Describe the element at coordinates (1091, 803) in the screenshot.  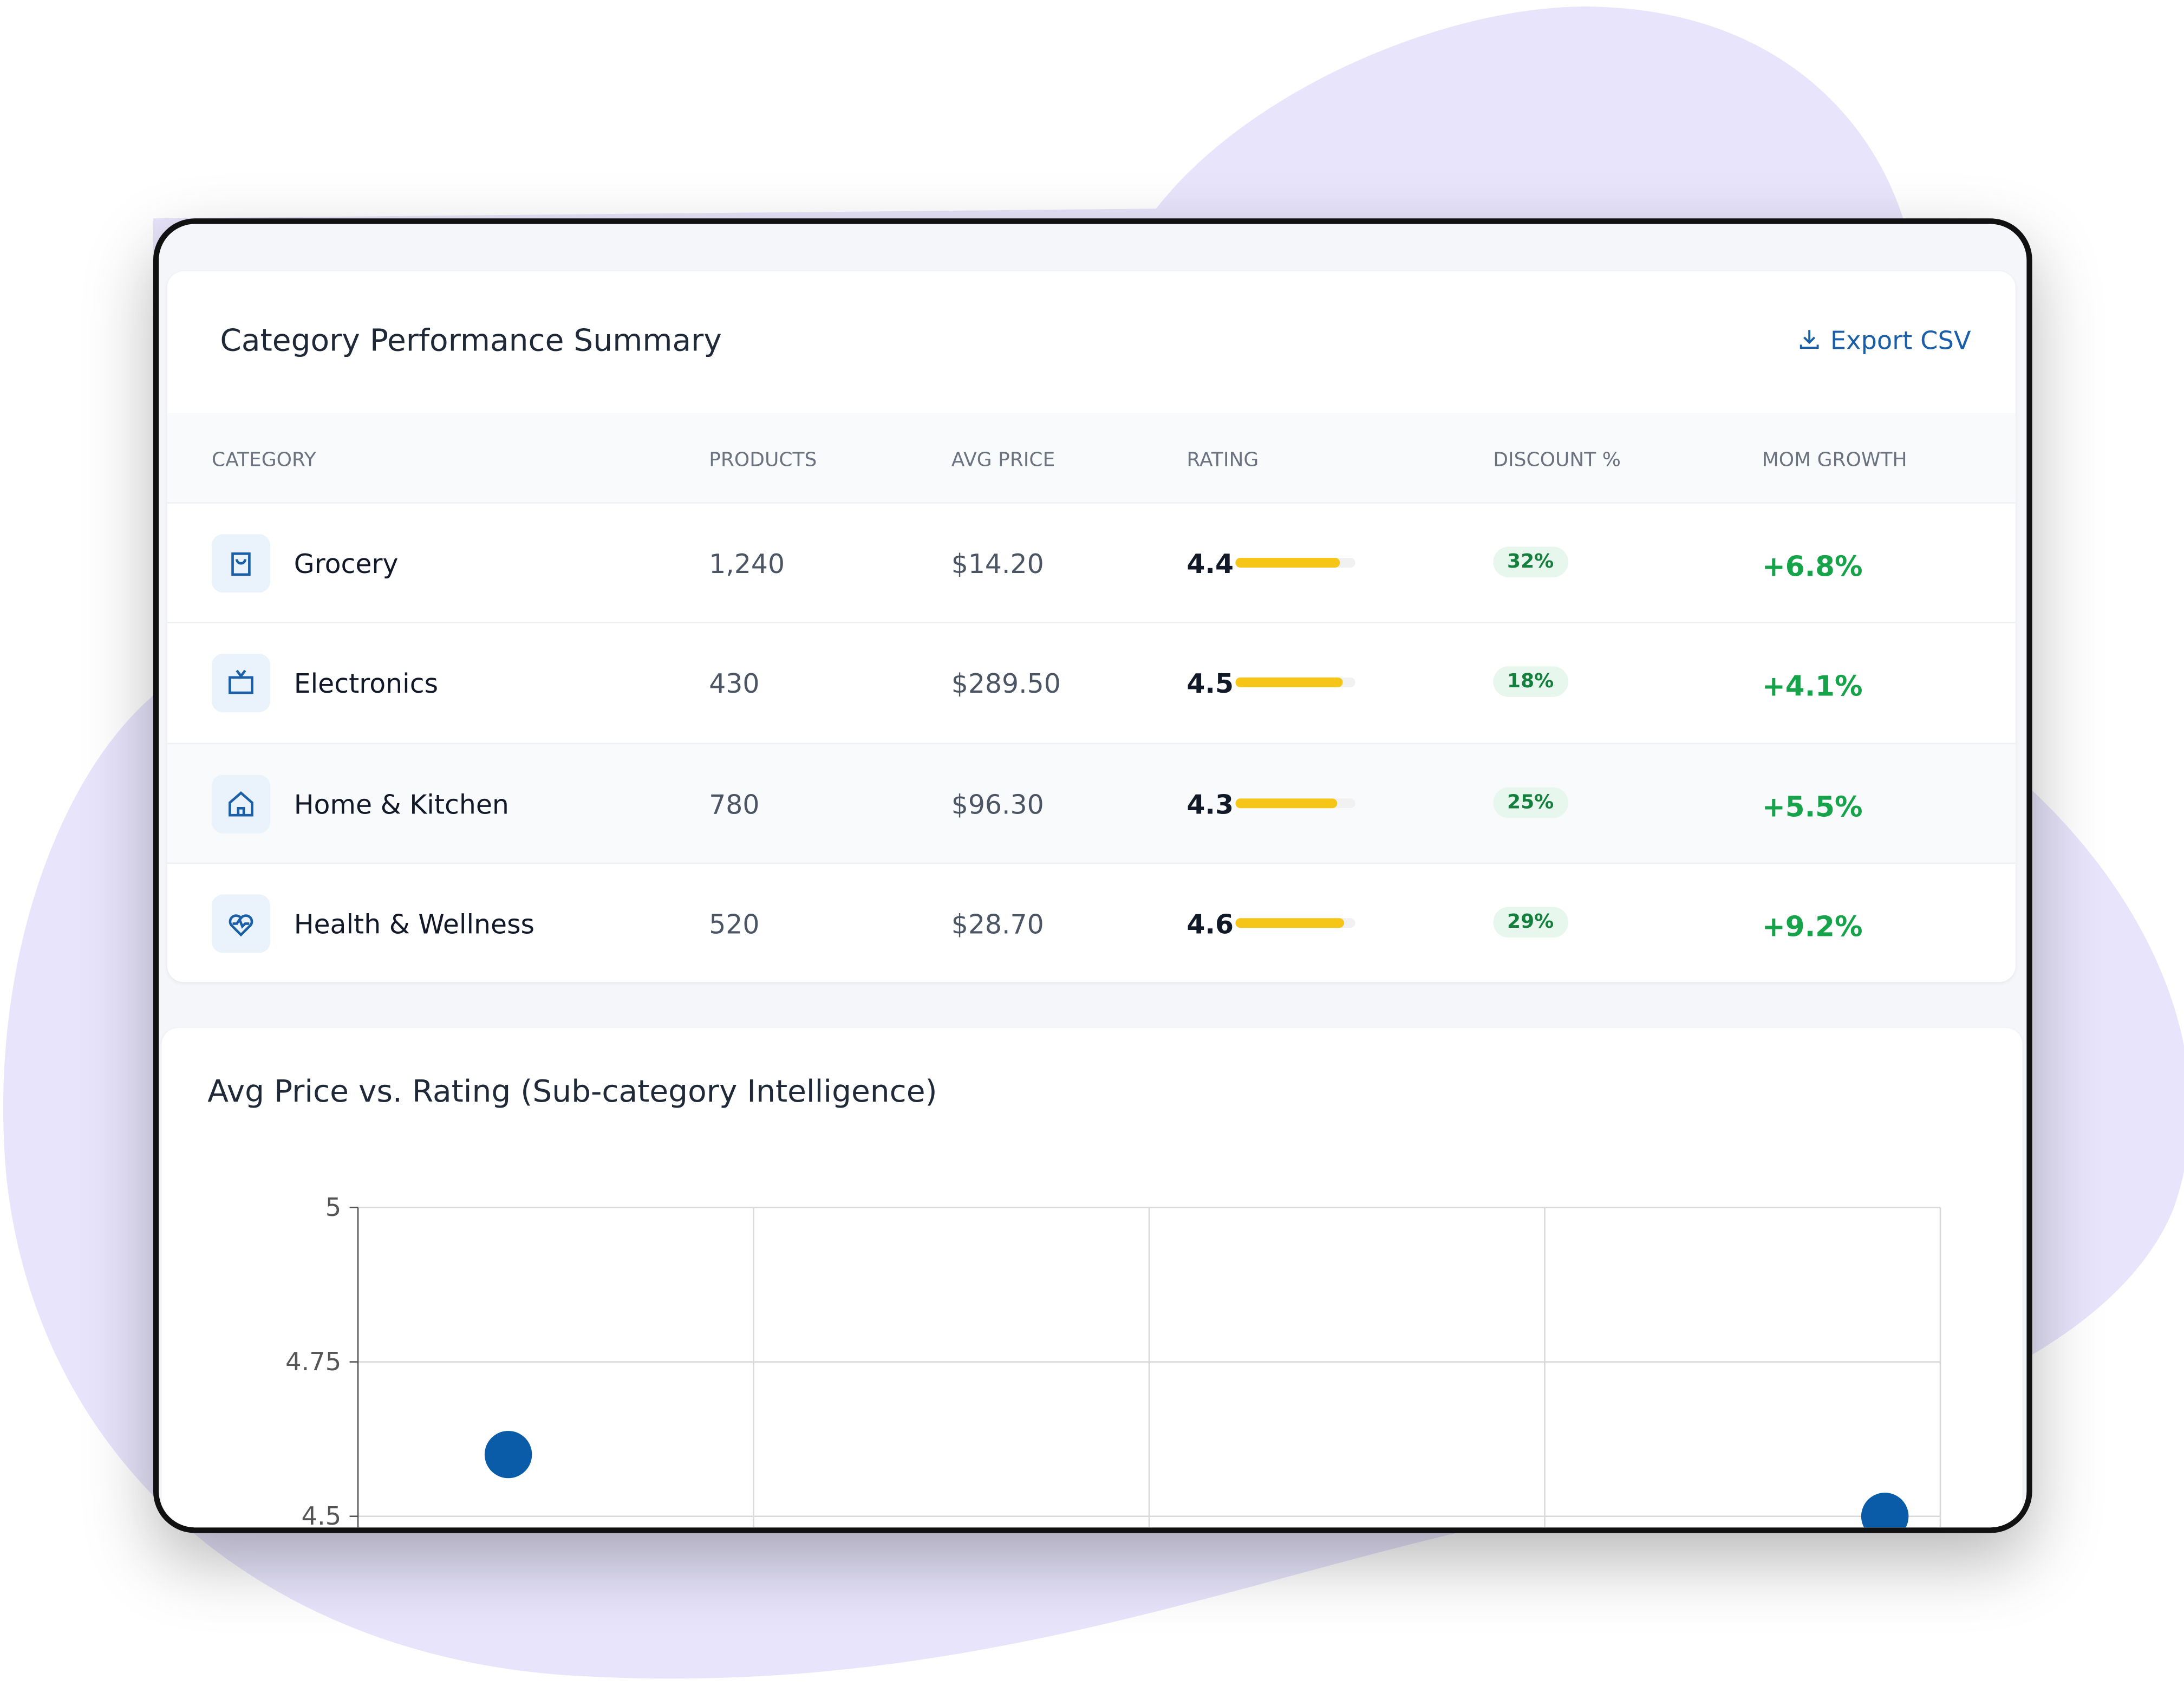
I see `table-row: Home & Kitchen 780 $96.30 4.3 25% +5.5%` at that location.